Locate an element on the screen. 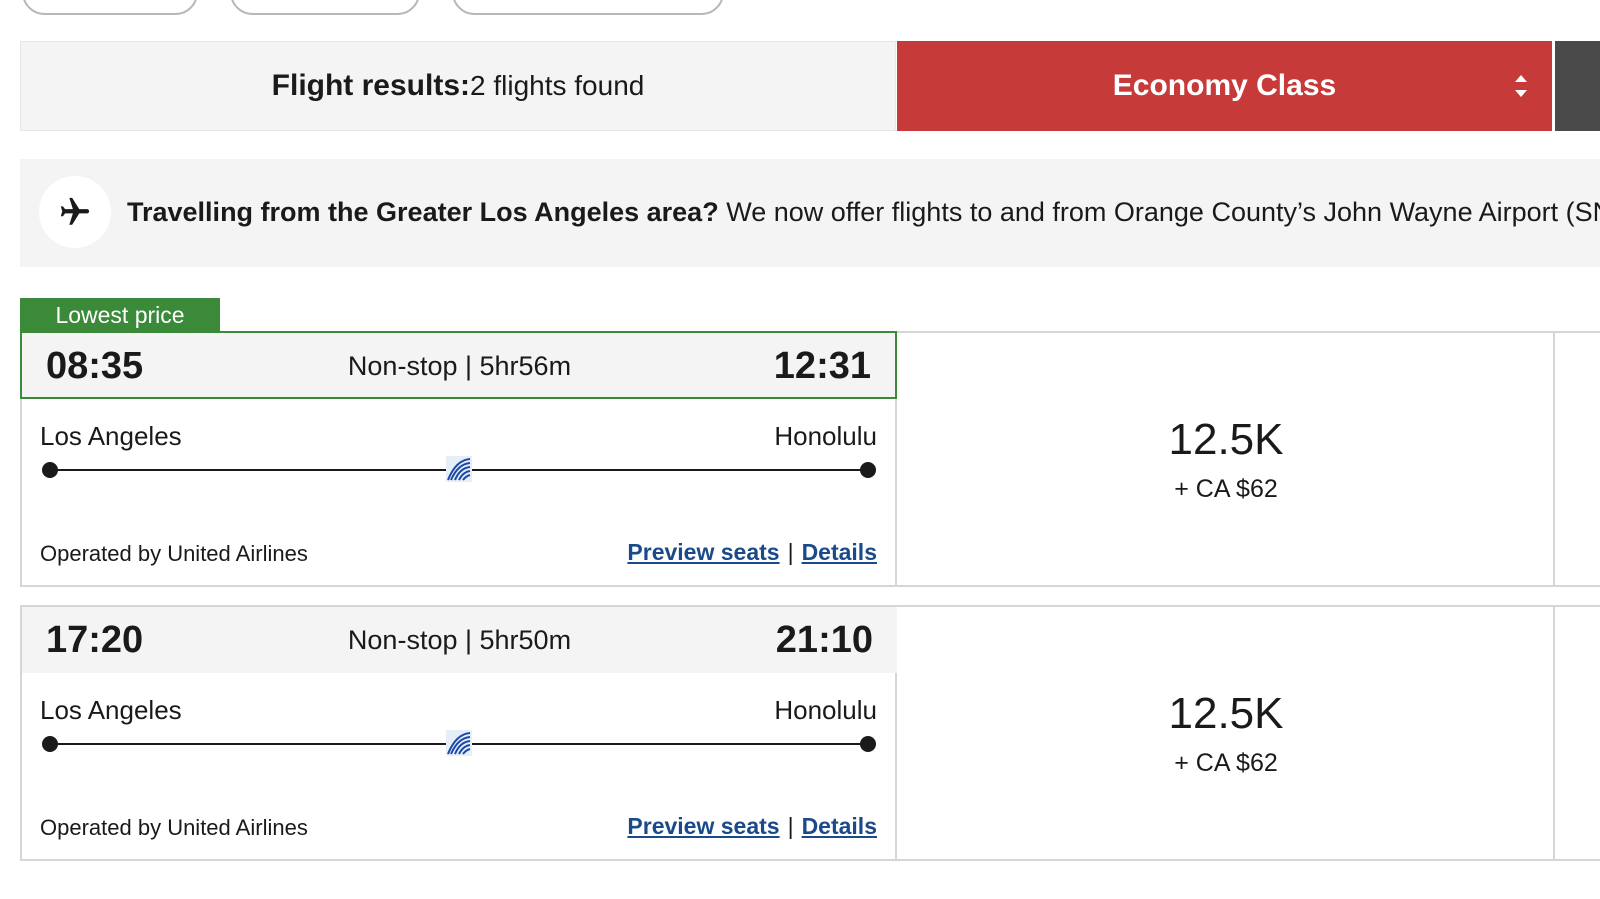 The width and height of the screenshot is (1600, 899). cabin-class-select: Economy Class is located at coordinates (1224, 86).